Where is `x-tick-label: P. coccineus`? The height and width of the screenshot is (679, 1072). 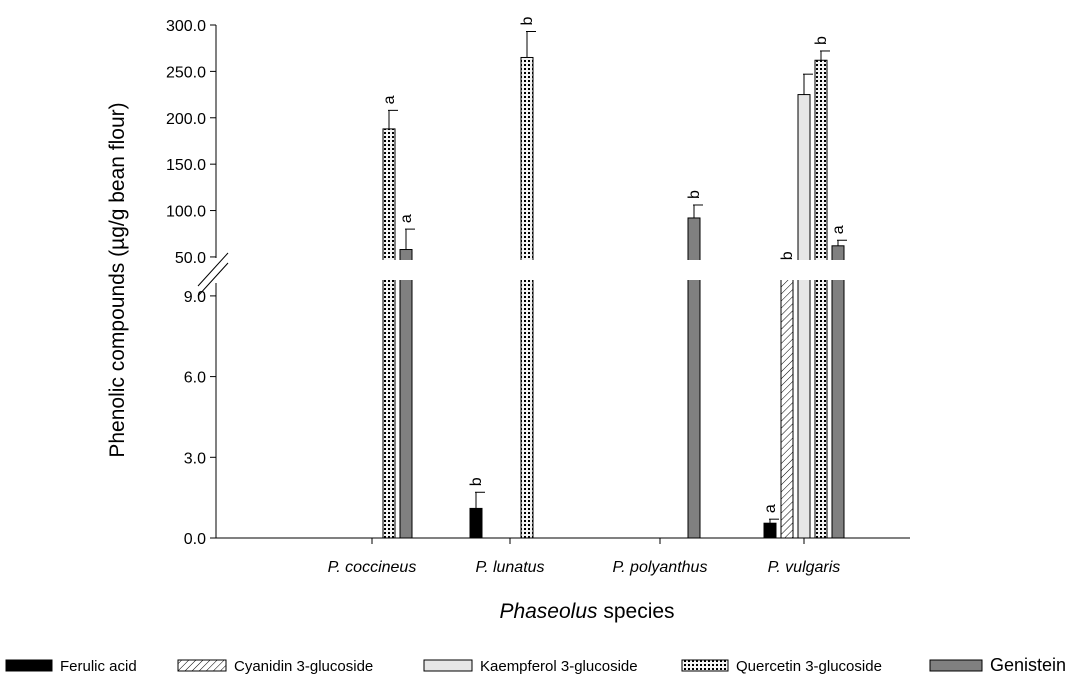 x-tick-label: P. coccineus is located at coordinates (372, 567).